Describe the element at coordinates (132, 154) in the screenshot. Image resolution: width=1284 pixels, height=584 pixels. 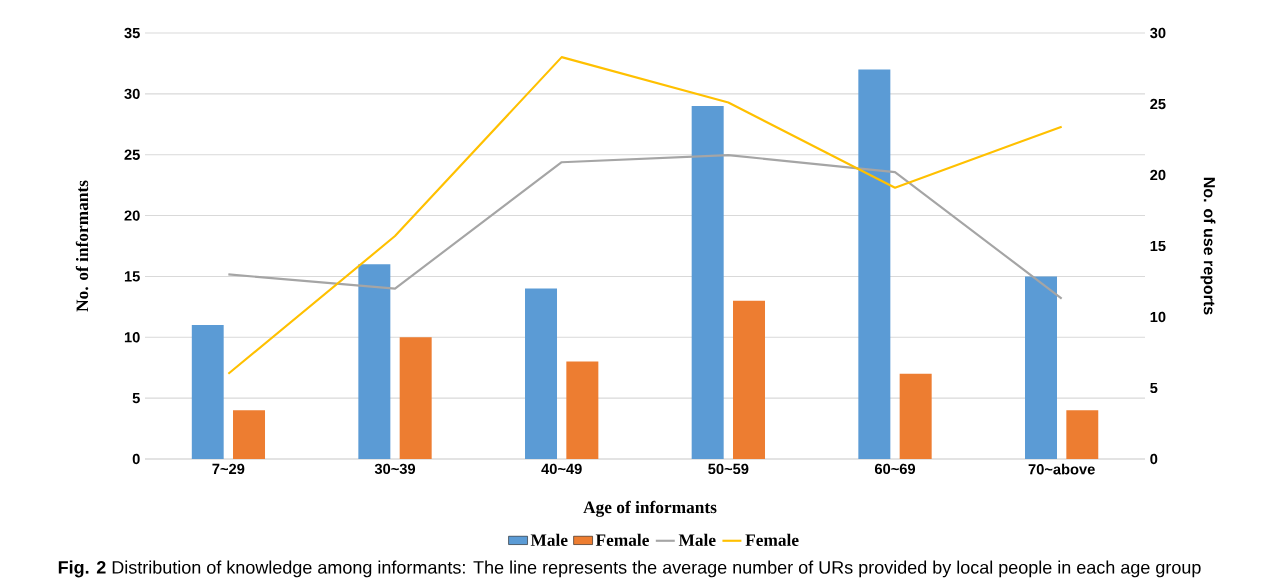
I see `y-tick-label: 25` at that location.